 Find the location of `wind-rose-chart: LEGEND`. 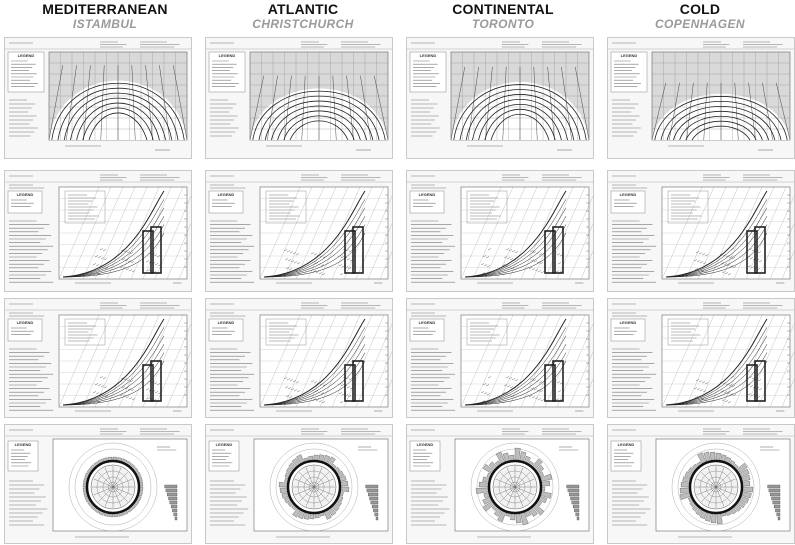

wind-rose-chart: LEGEND is located at coordinates (701, 483).